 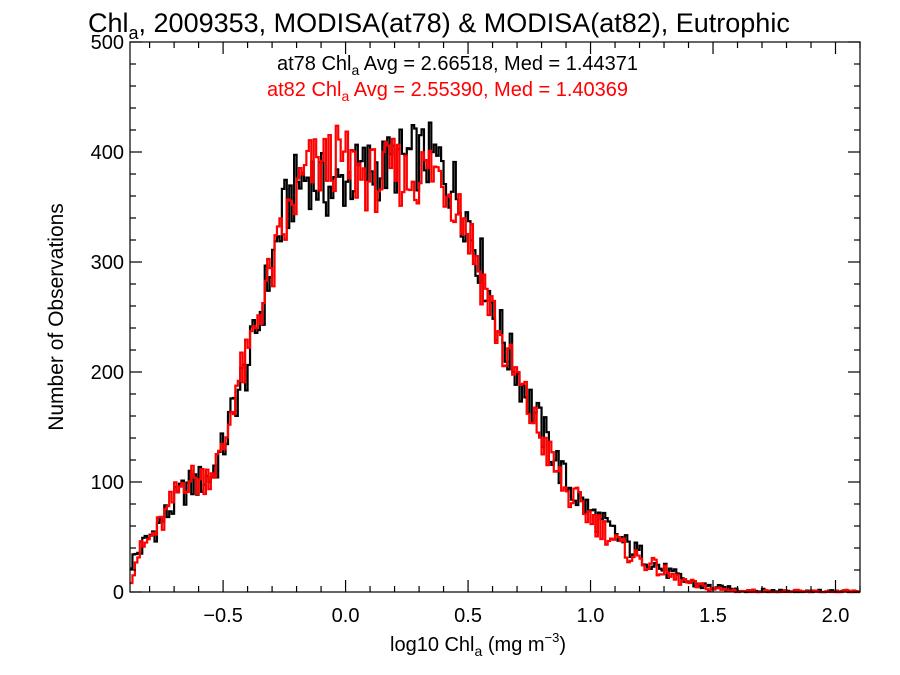 I want to click on annotation-at82: at82 Chla Avg = 2.55390, Med = 1.40369, so click(x=447, y=91).